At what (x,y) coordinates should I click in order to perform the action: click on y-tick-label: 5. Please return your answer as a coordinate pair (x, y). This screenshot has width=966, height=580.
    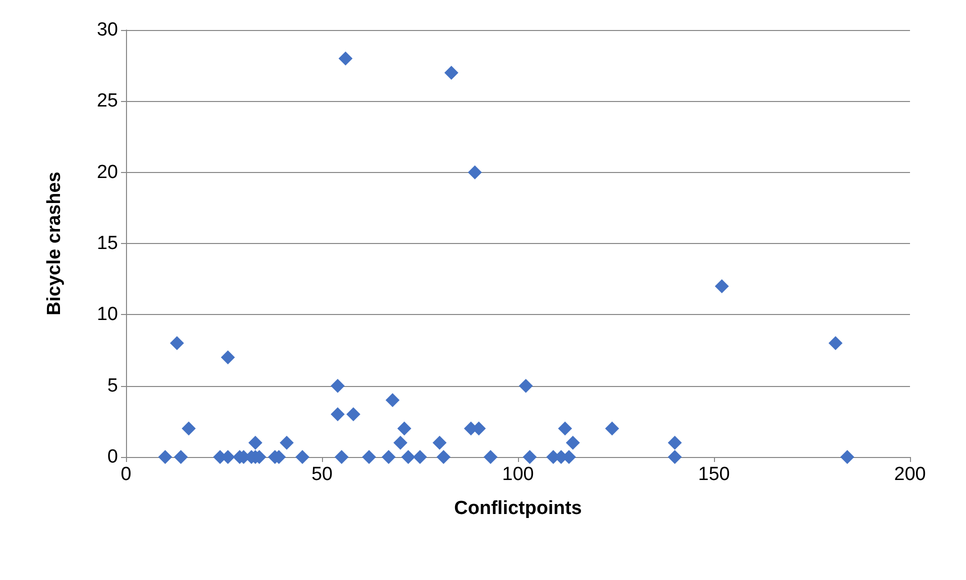
    Looking at the image, I should click on (112, 385).